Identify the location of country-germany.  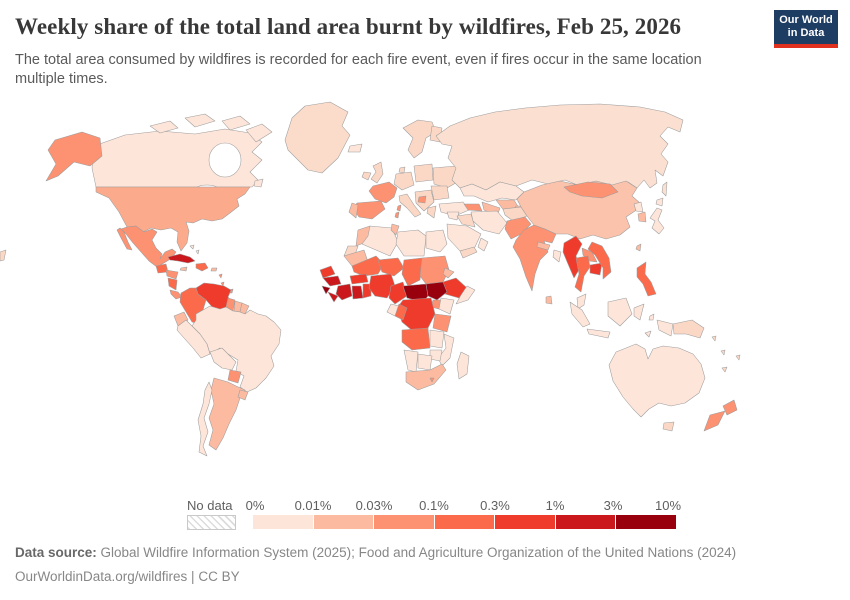
(404, 181).